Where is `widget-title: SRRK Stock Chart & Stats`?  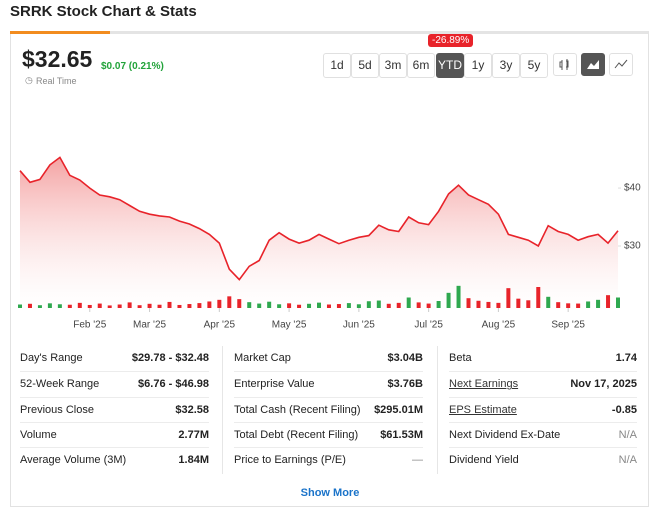 widget-title: SRRK Stock Chart & Stats is located at coordinates (103, 11).